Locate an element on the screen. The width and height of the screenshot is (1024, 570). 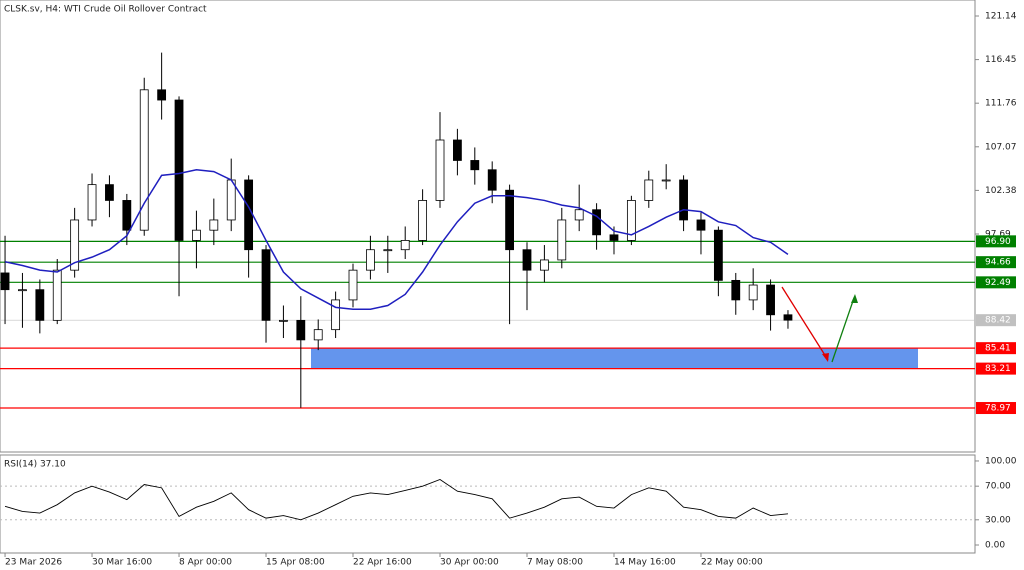
level-label: 78.97 is located at coordinates (998, 409).